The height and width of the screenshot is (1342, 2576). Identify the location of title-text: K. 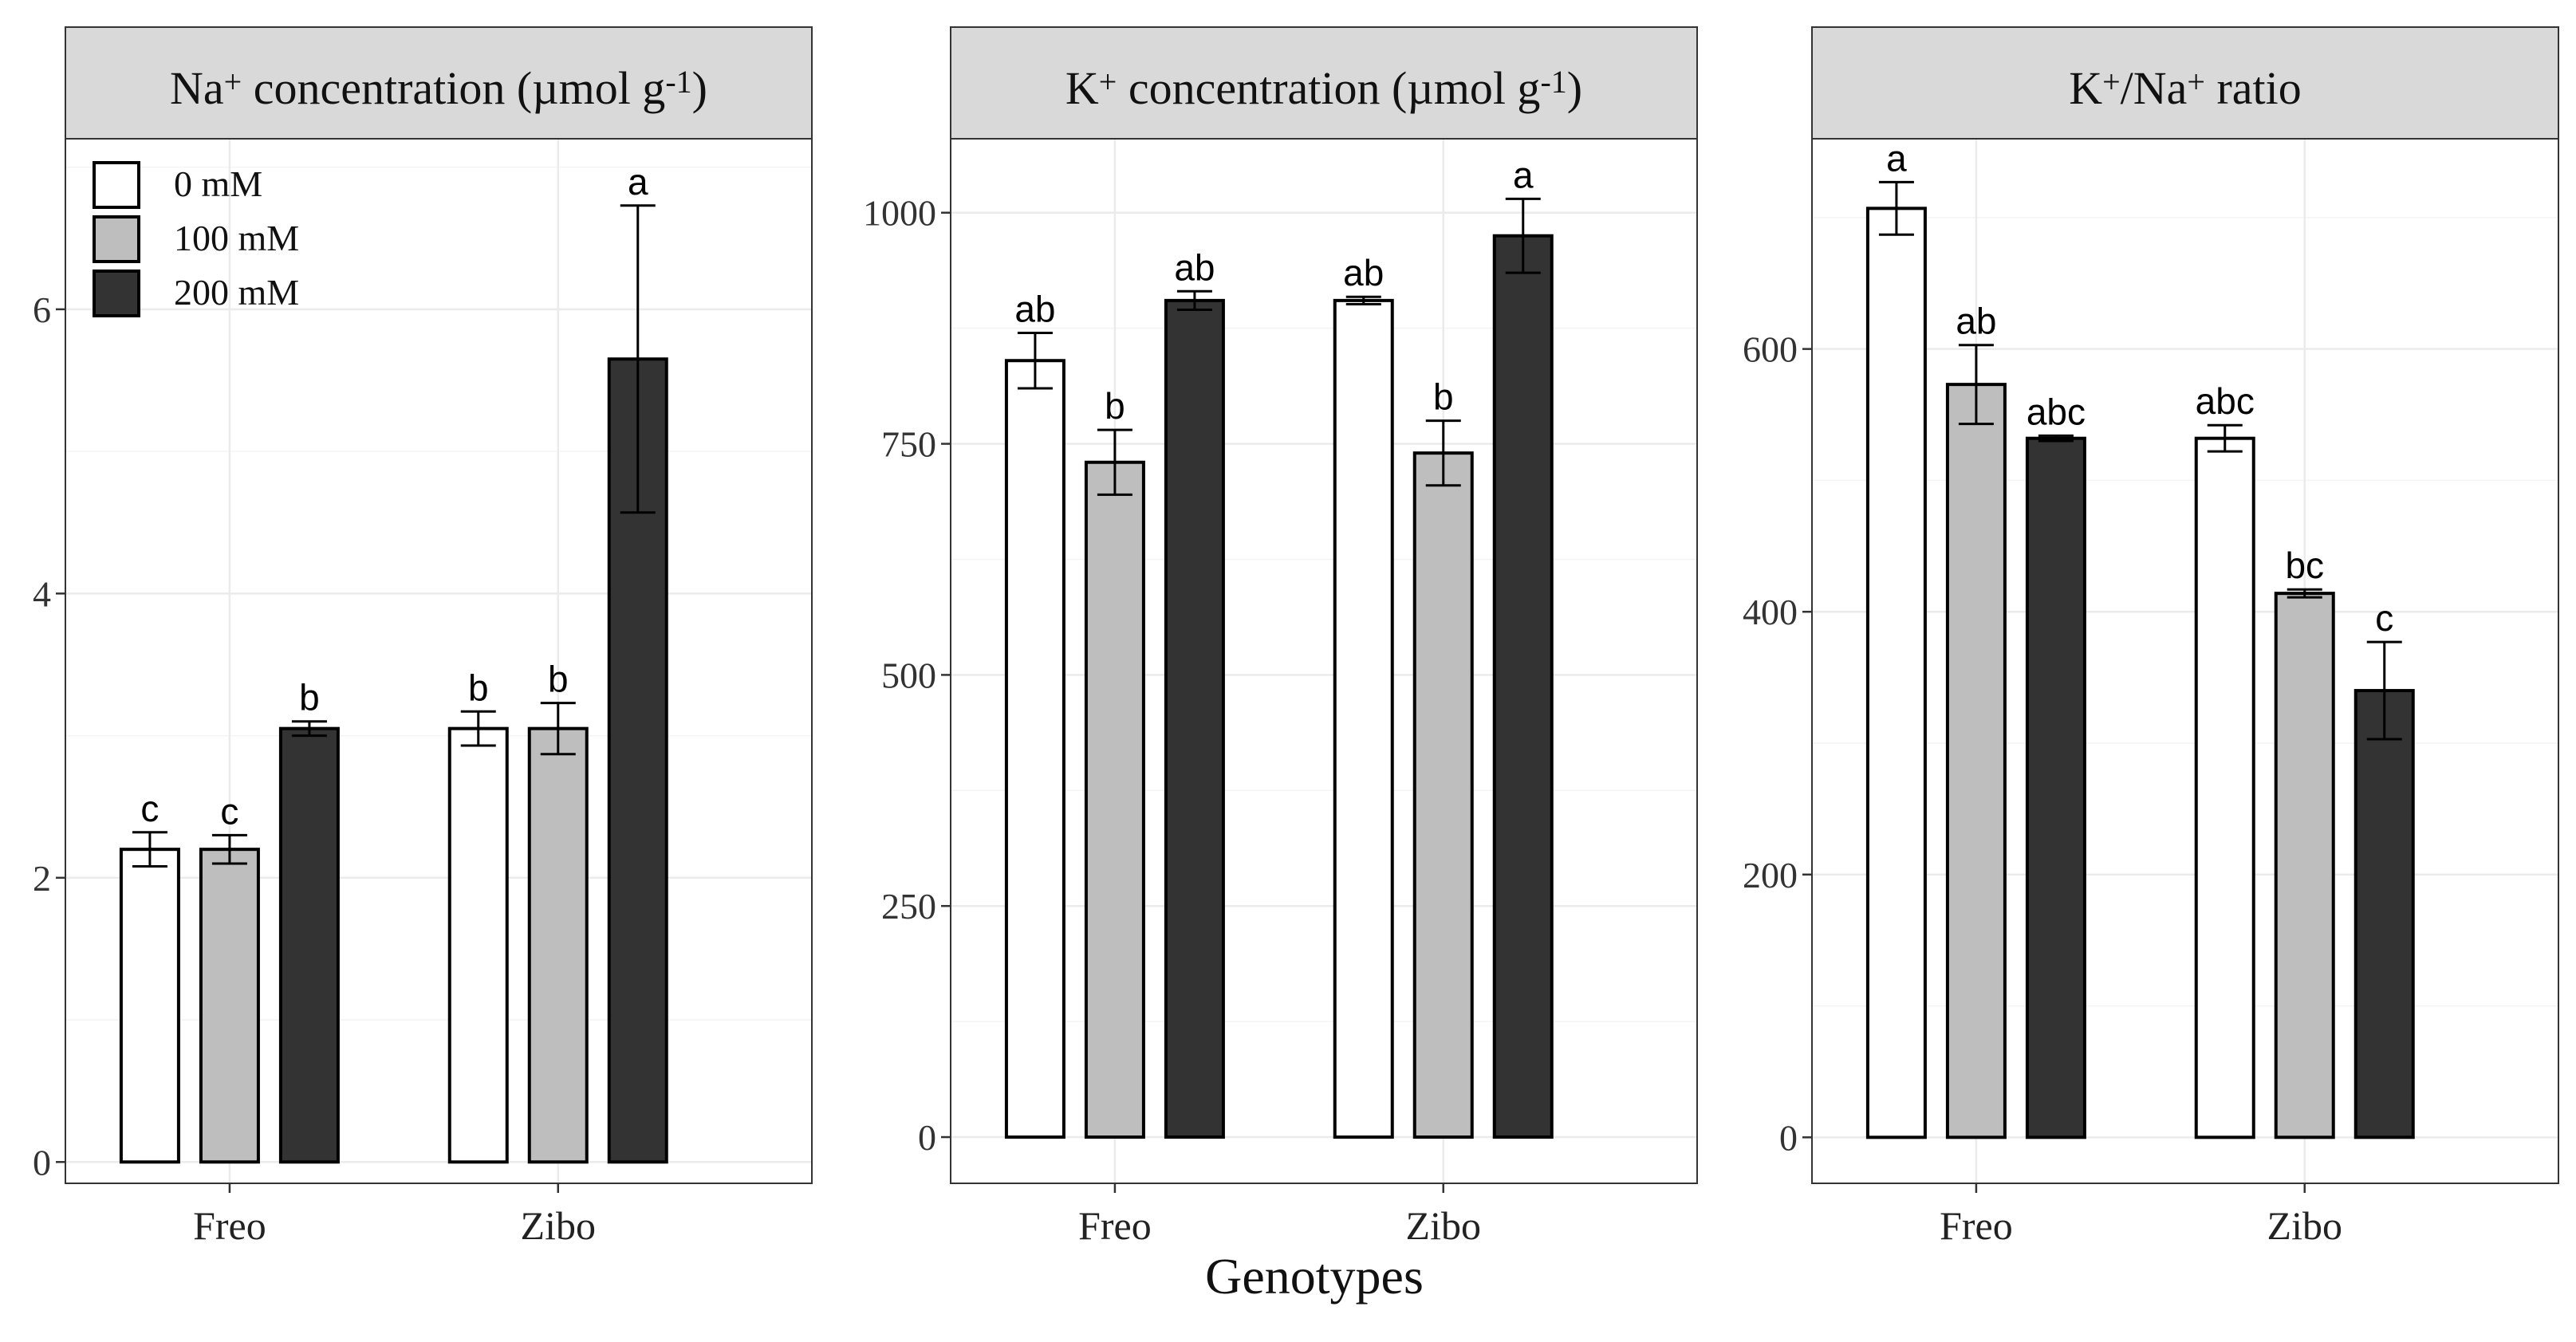
(2085, 88).